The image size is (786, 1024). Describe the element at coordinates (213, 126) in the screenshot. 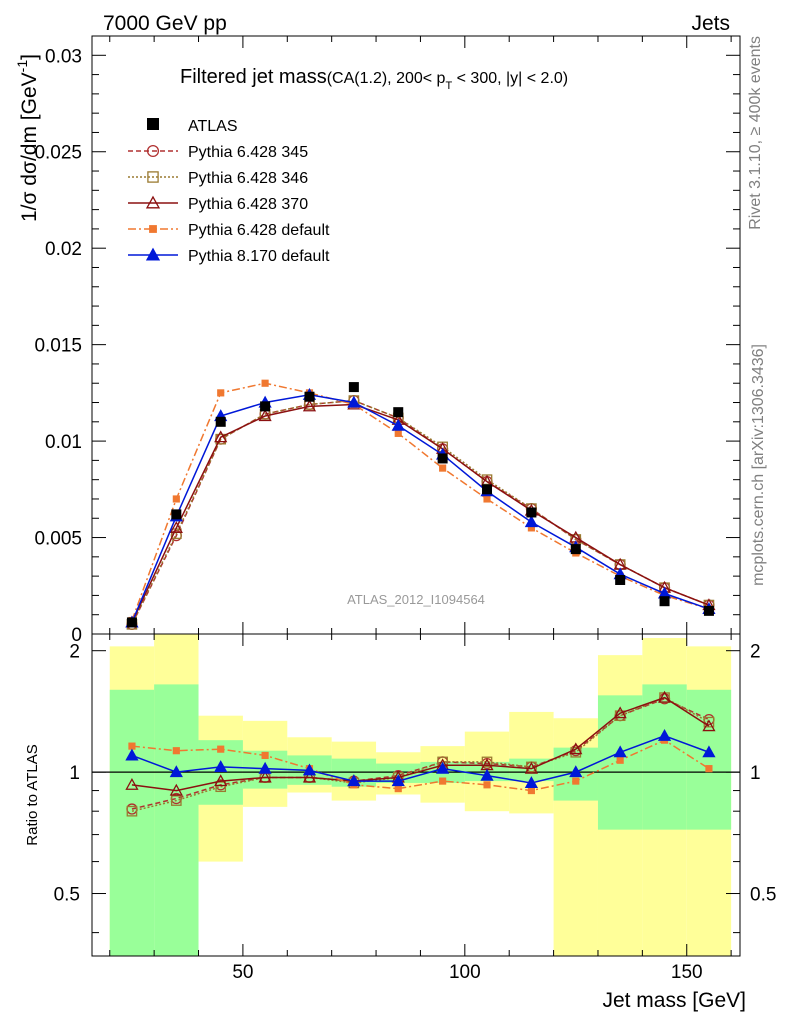

I see `legend-label-atlas: ATLAS` at that location.